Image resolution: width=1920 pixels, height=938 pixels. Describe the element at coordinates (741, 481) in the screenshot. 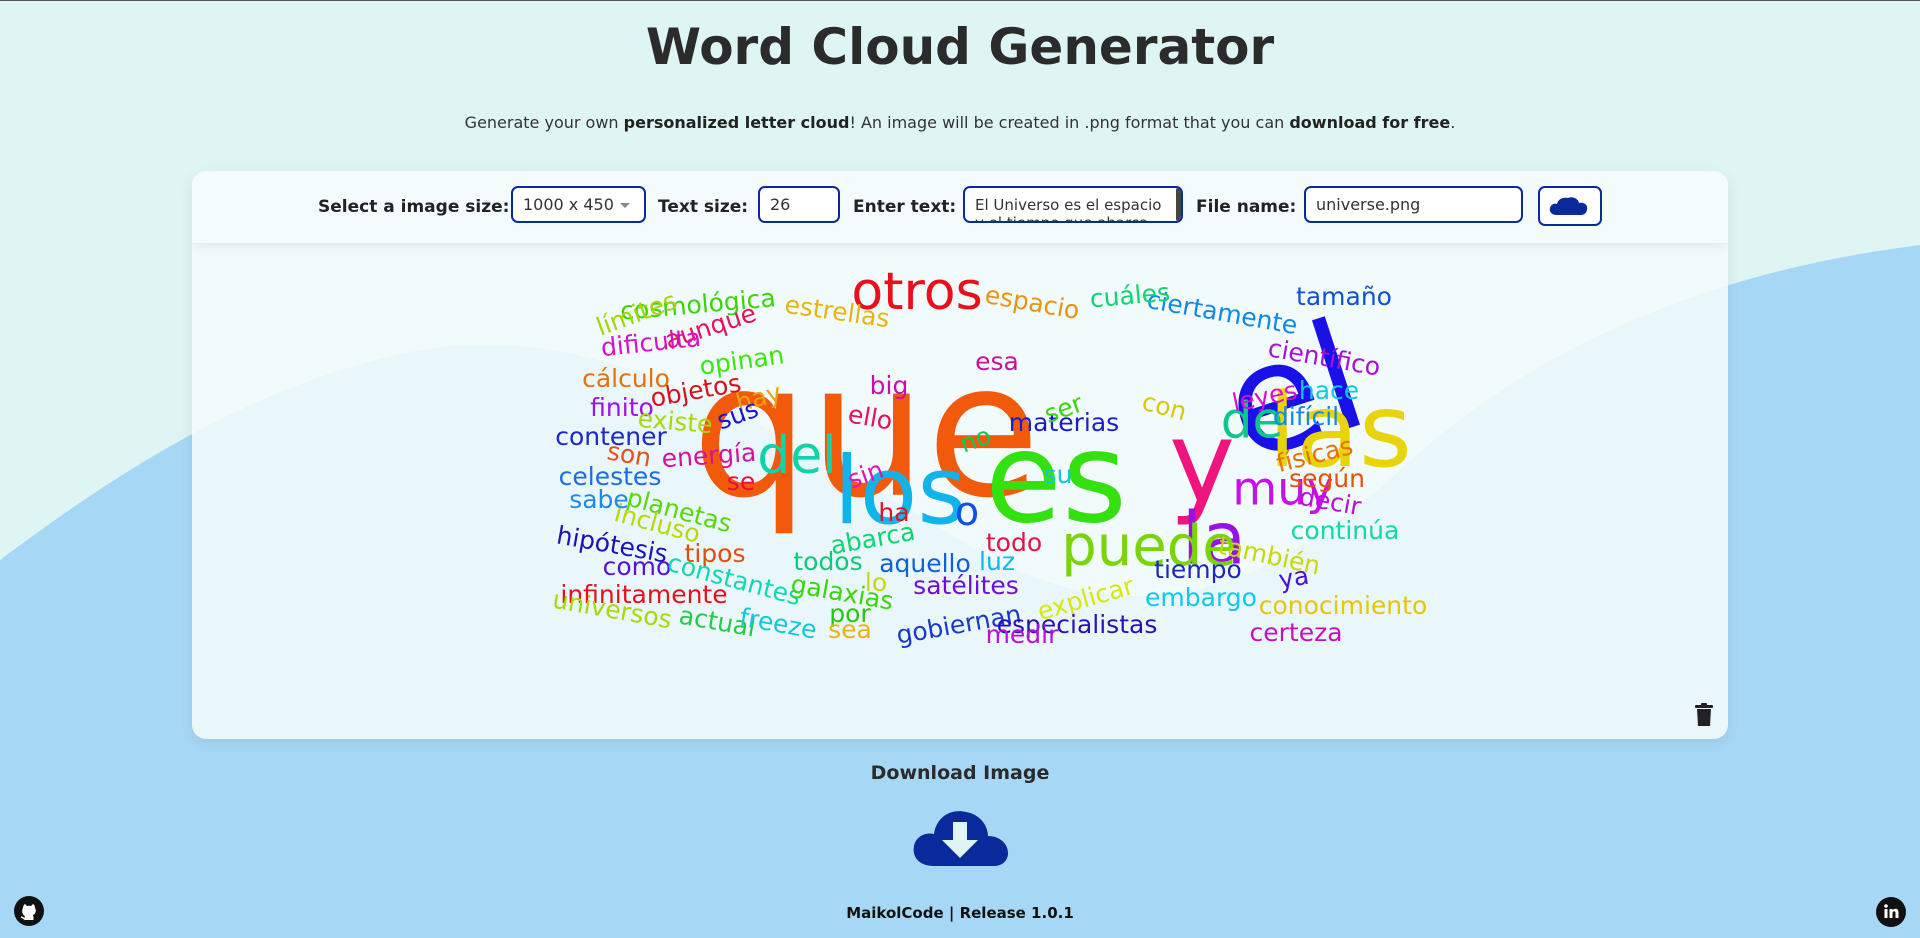

I see `word-cloud-word: se` at that location.